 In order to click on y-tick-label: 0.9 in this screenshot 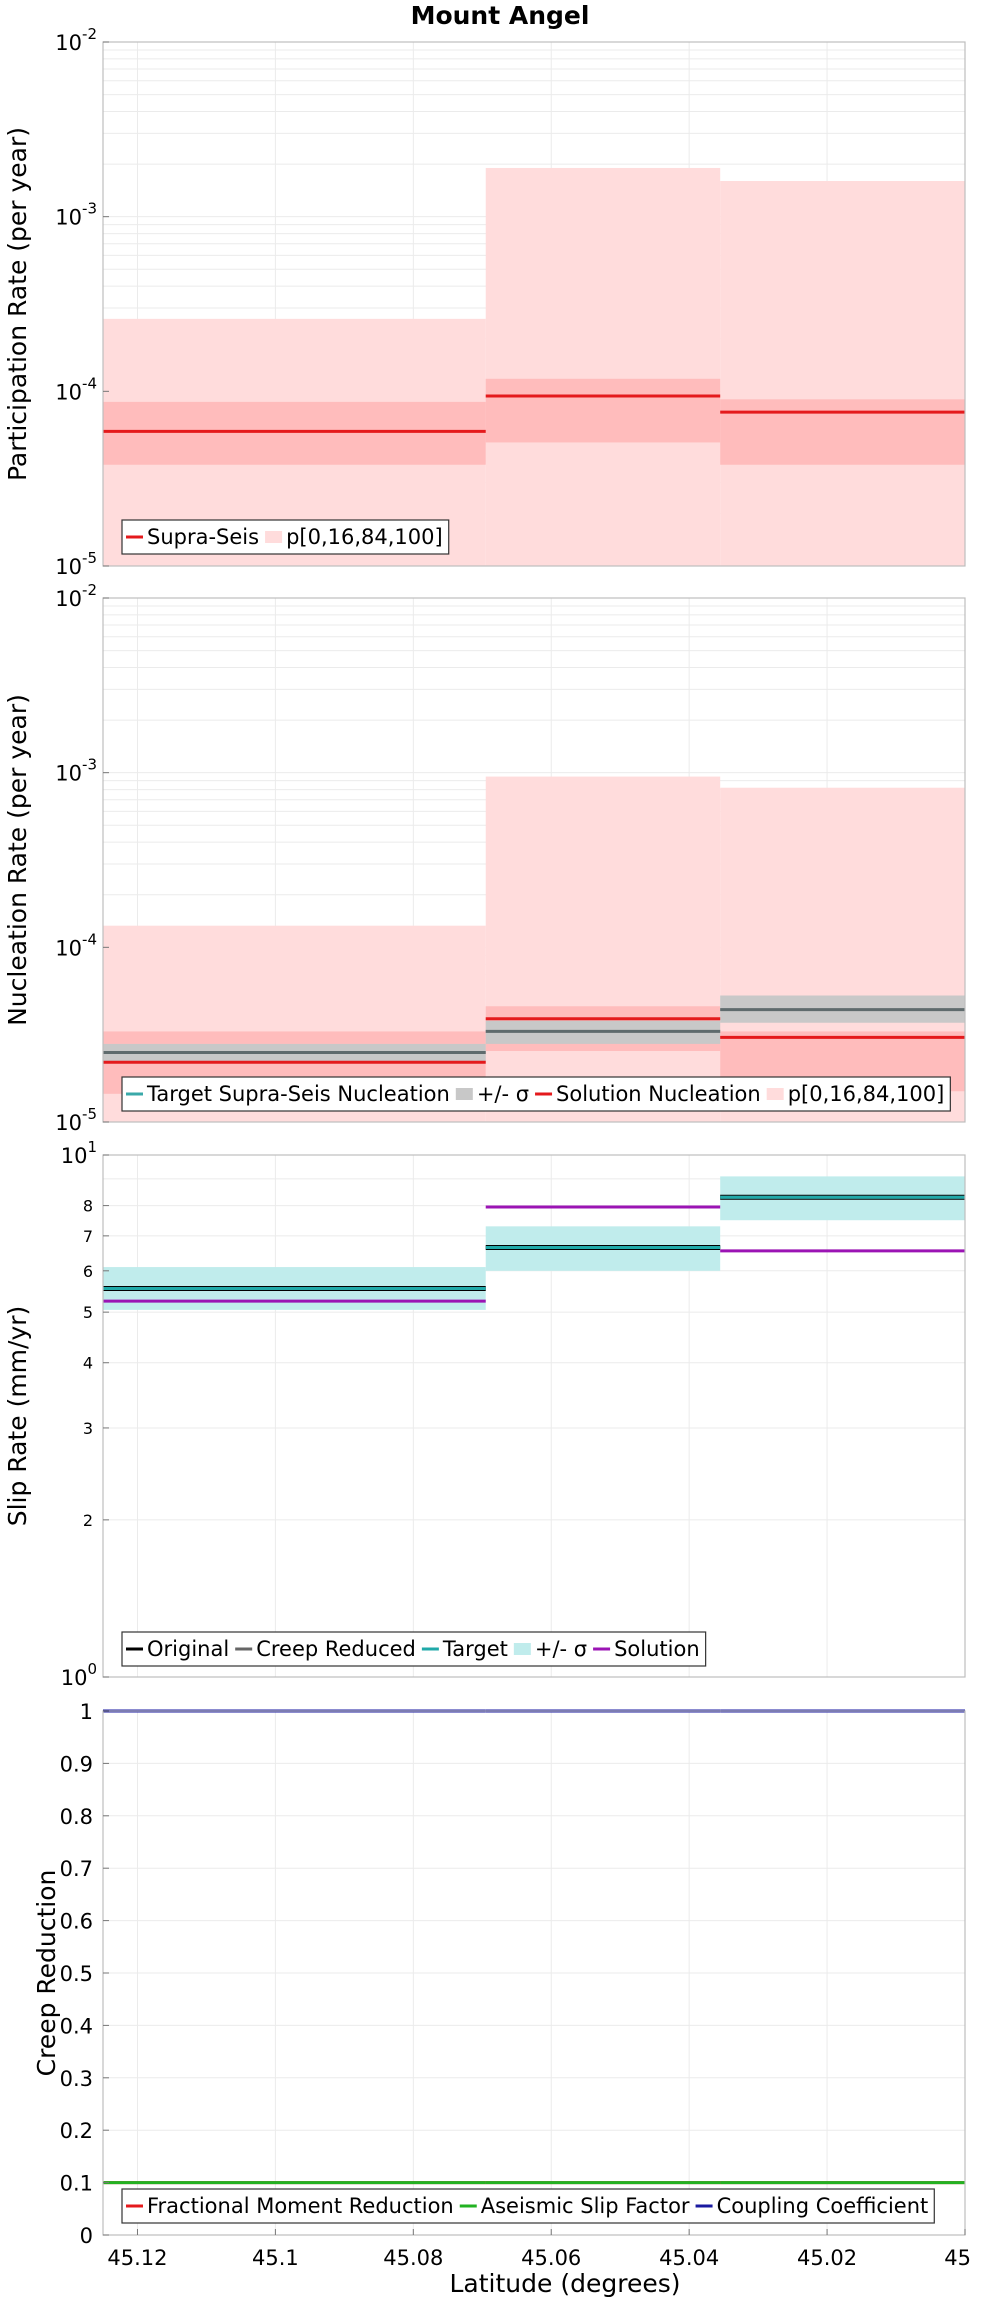, I will do `click(76, 1764)`.